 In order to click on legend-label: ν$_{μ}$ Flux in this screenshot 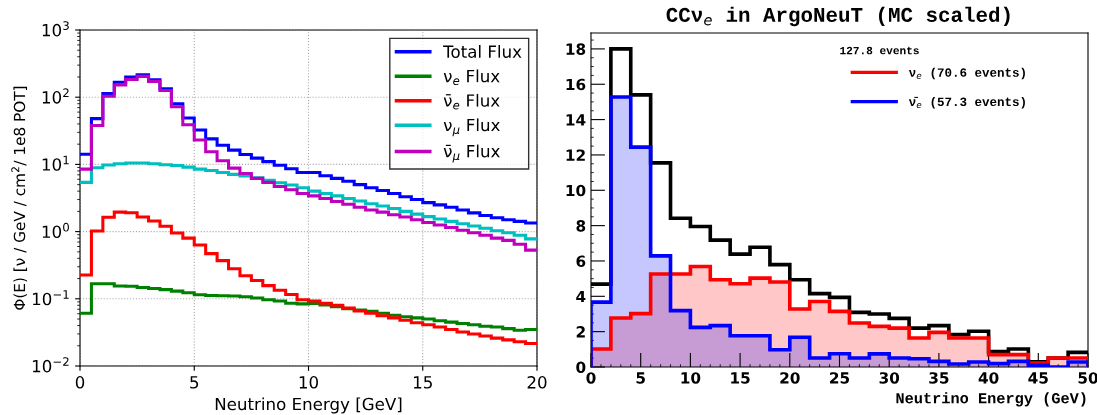, I will do `click(471, 127)`.